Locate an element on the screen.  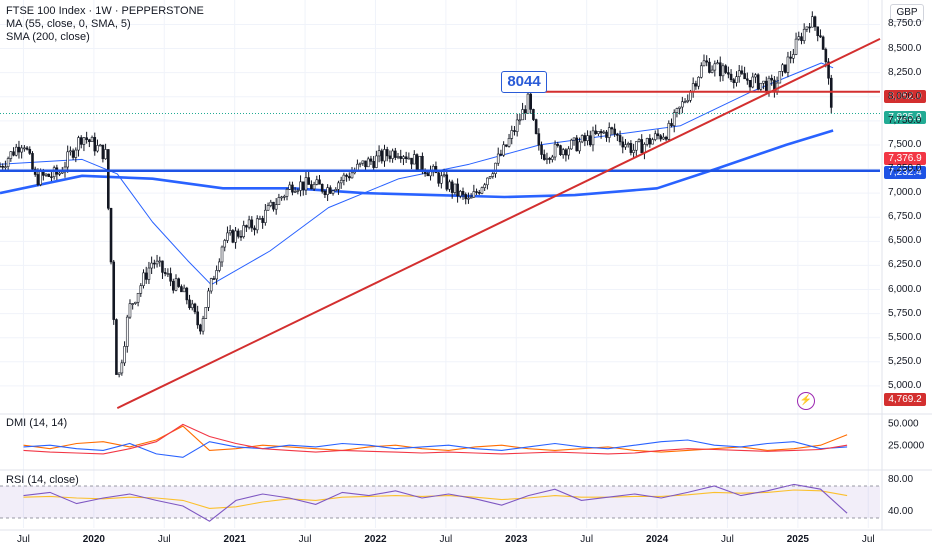
dmi-tick-label: 50.000 is located at coordinates (903, 424).